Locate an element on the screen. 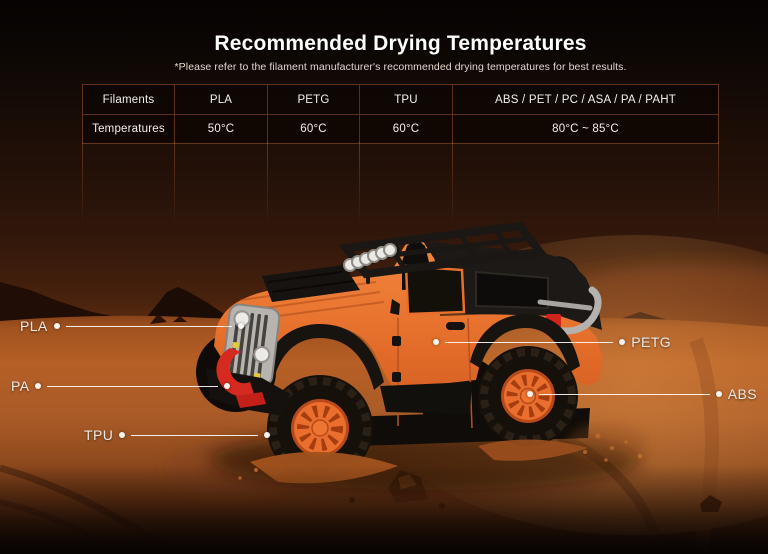 The image size is (768, 554). door-handle is located at coordinates (455, 326).